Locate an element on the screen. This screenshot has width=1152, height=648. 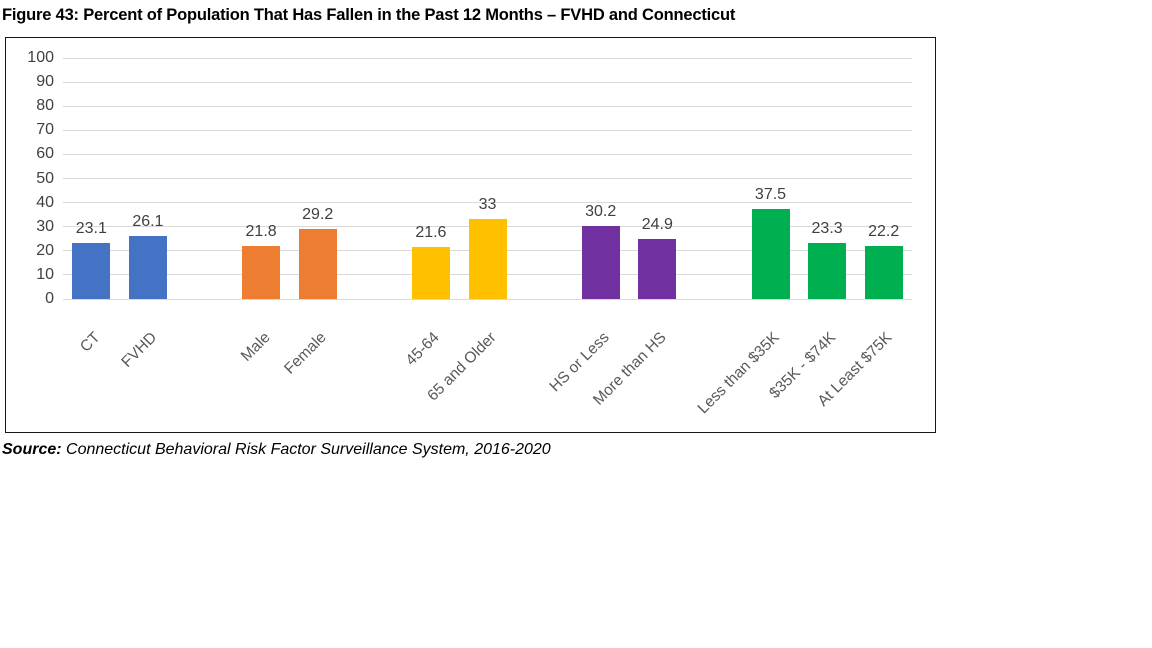
bar-value-label: 22.2 is located at coordinates (884, 231).